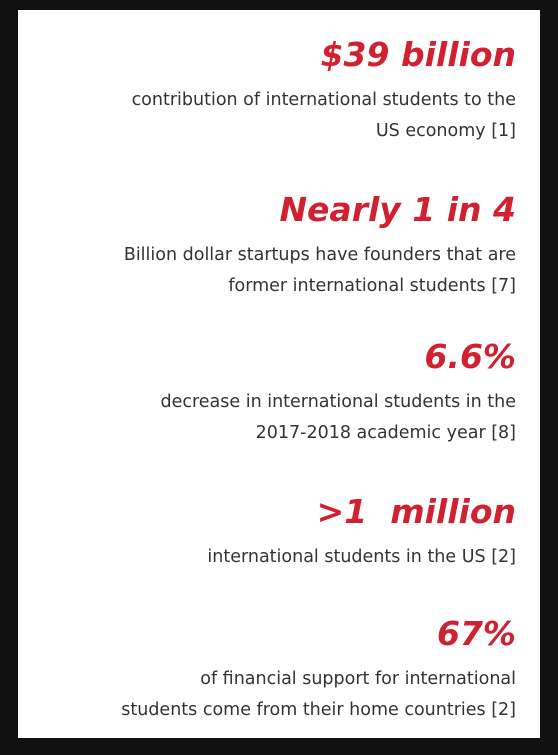  I want to click on stat-description: former international students [7], so click(372, 286).